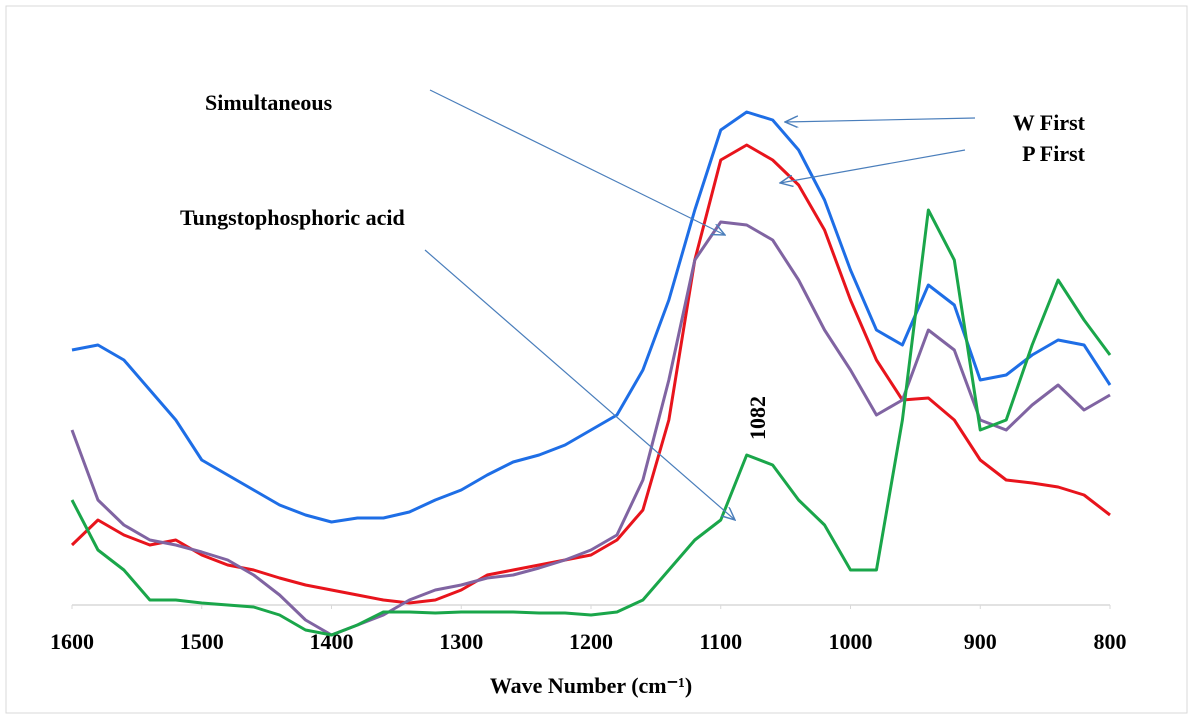 This screenshot has height=719, width=1193. What do you see at coordinates (851, 641) in the screenshot?
I see `x-tick-label: 1000` at bounding box center [851, 641].